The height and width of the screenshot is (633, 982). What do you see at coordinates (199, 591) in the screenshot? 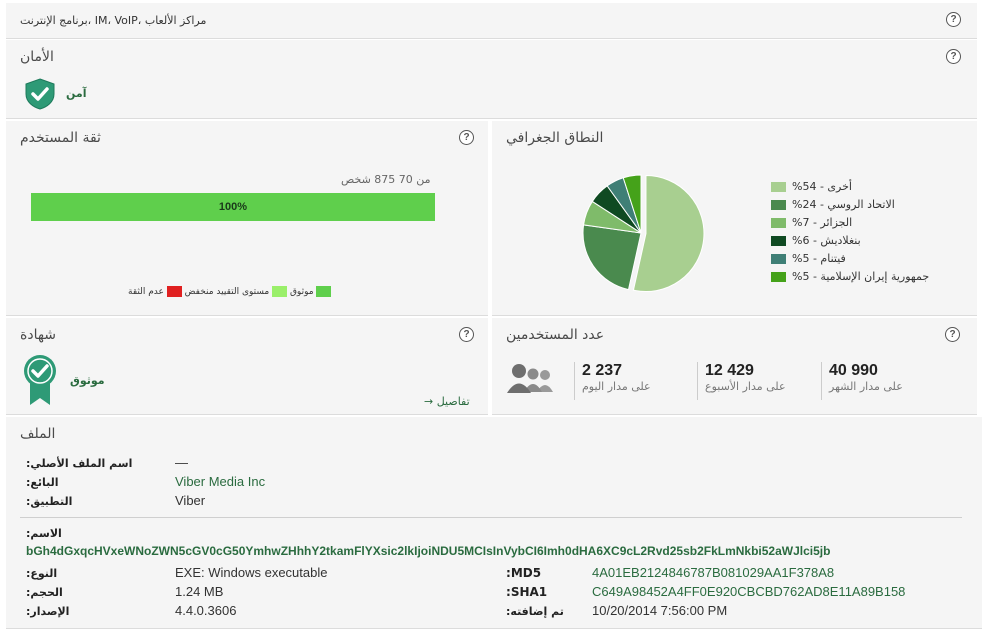
I see `size-value: 1.24 MB` at bounding box center [199, 591].